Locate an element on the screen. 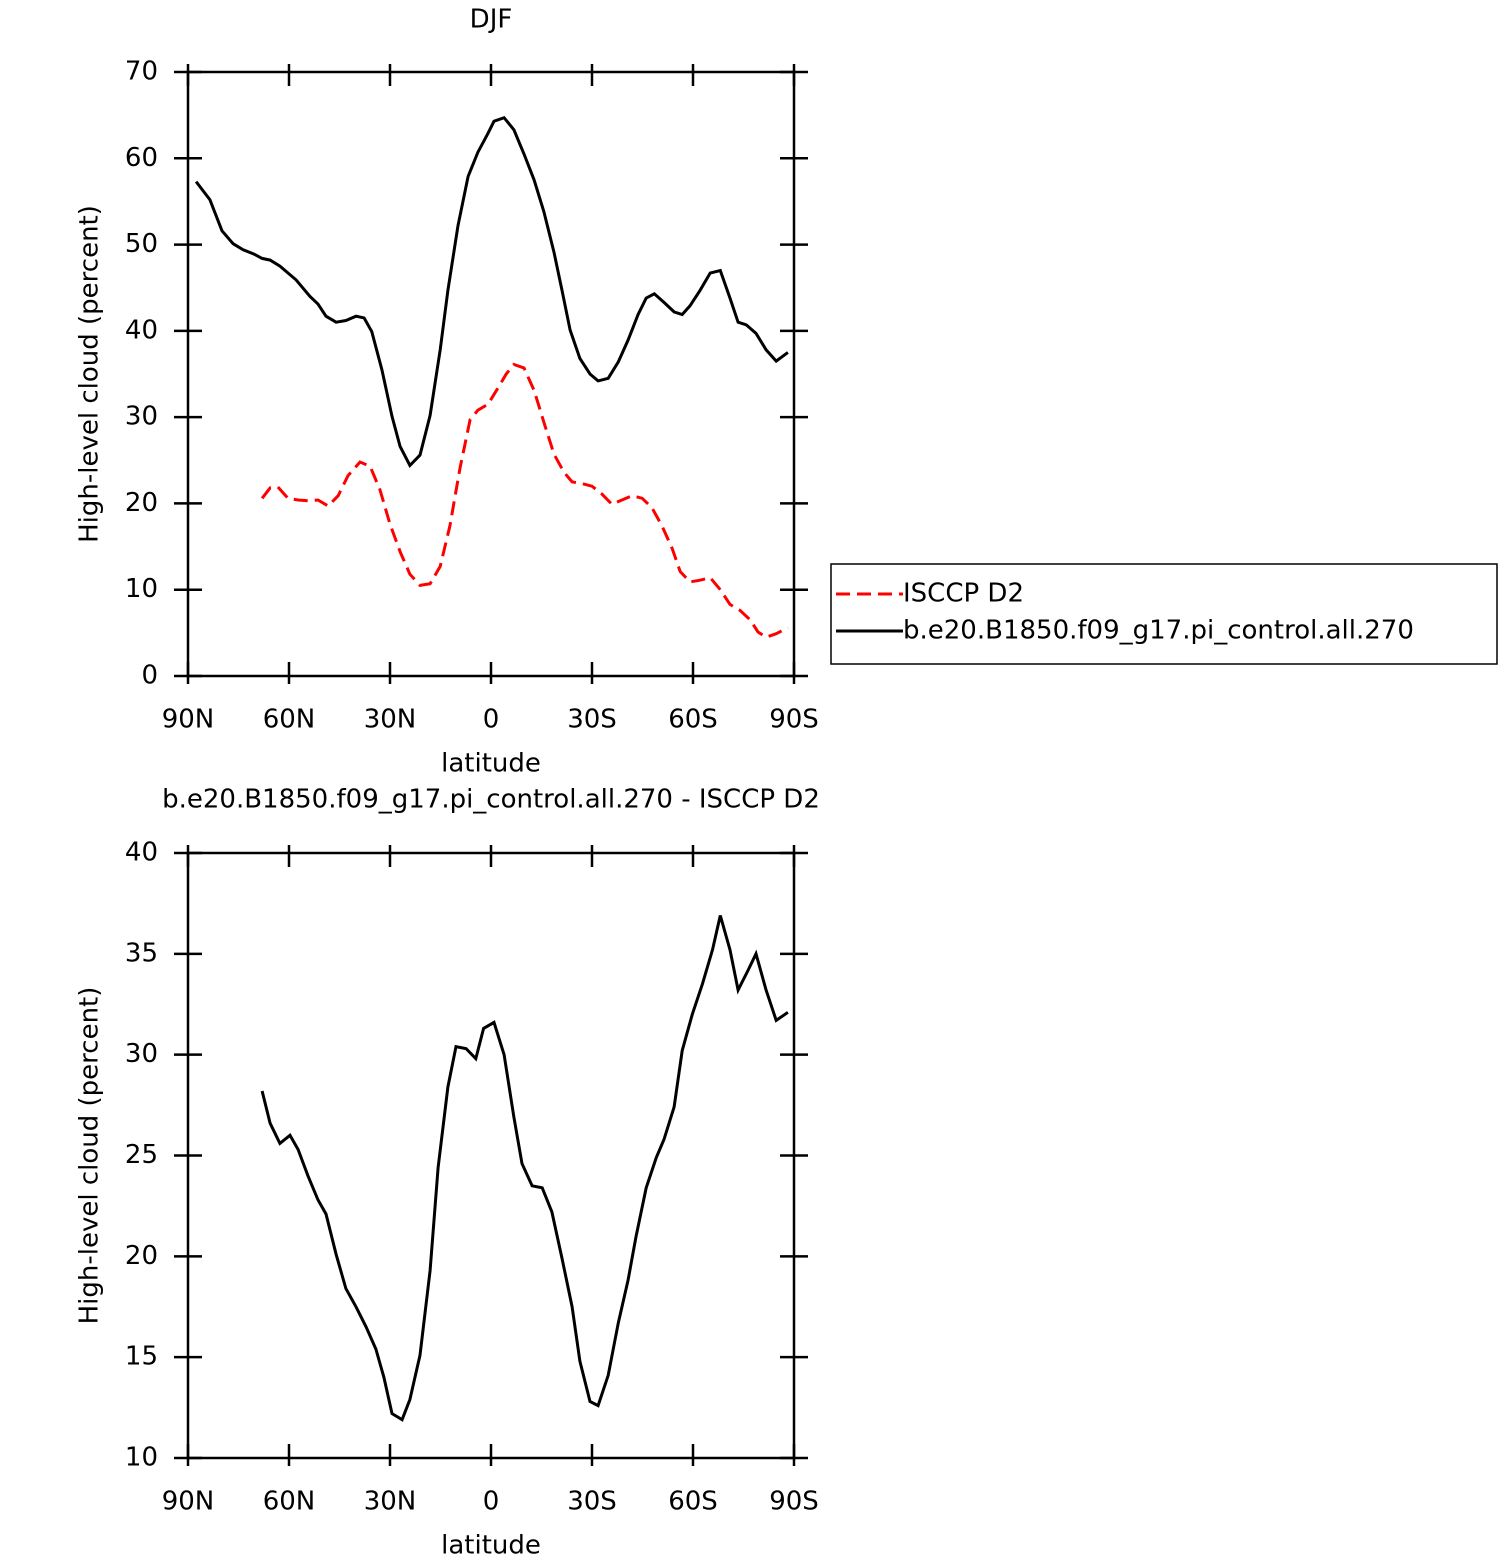 The image size is (1505, 1561). chart-title: DJF is located at coordinates (491, 20).